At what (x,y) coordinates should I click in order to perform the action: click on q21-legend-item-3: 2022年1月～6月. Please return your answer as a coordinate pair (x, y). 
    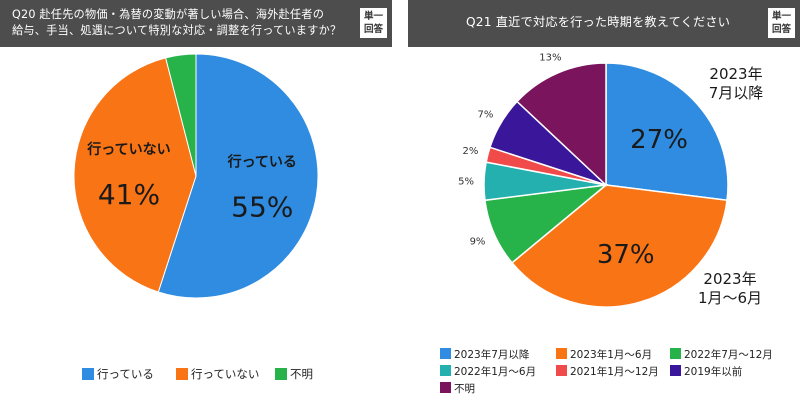
    Looking at the image, I should click on (488, 371).